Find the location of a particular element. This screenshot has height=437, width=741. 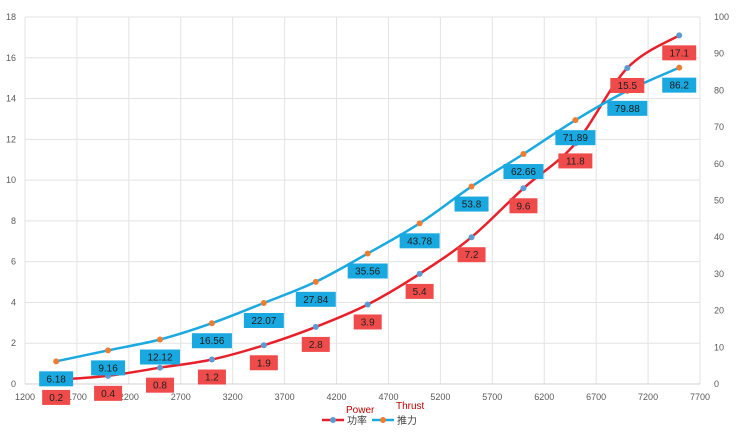

y-right-tick-label: 100 is located at coordinates (721, 17).